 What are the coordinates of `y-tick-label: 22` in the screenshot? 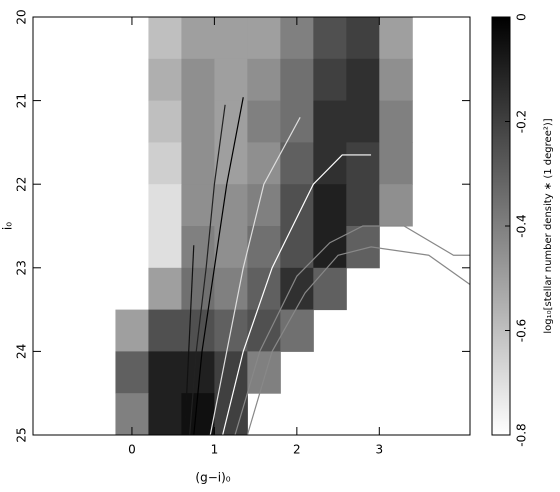 It's located at (22, 184).